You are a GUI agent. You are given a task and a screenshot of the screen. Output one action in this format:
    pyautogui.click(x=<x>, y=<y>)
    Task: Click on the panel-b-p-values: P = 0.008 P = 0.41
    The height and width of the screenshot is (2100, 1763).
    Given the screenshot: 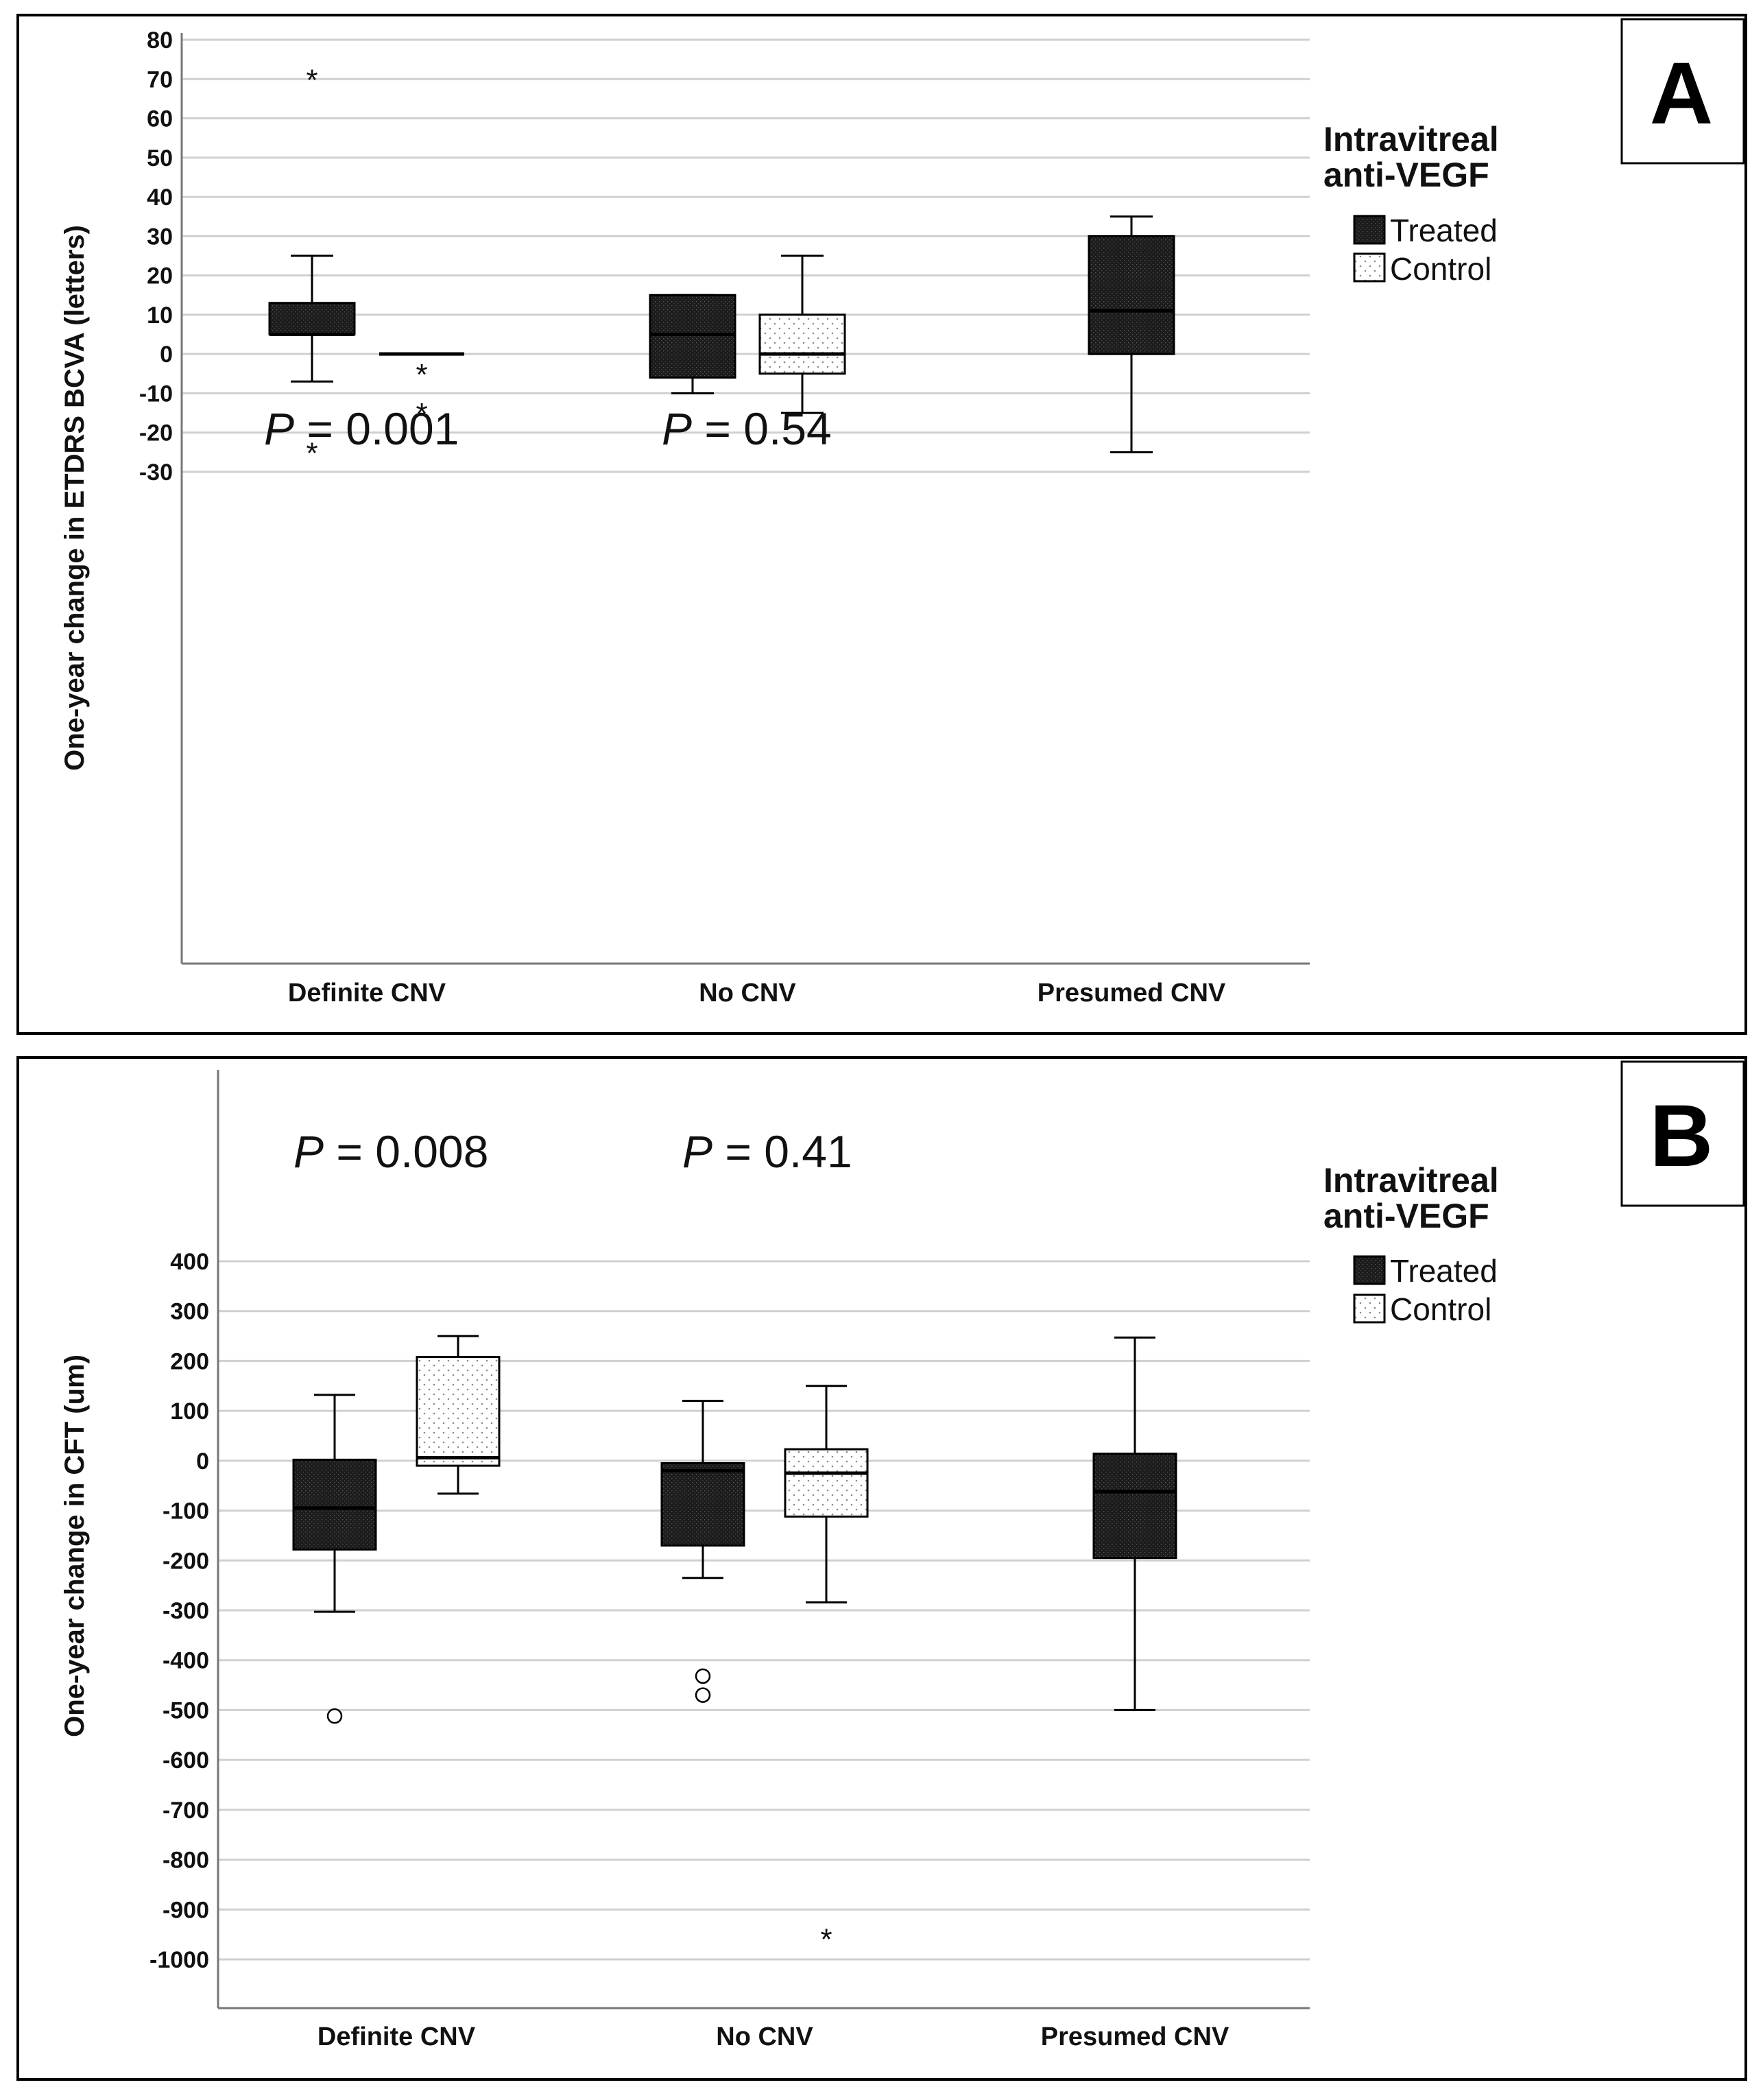 What is the action you would take?
    pyautogui.click(x=572, y=1151)
    